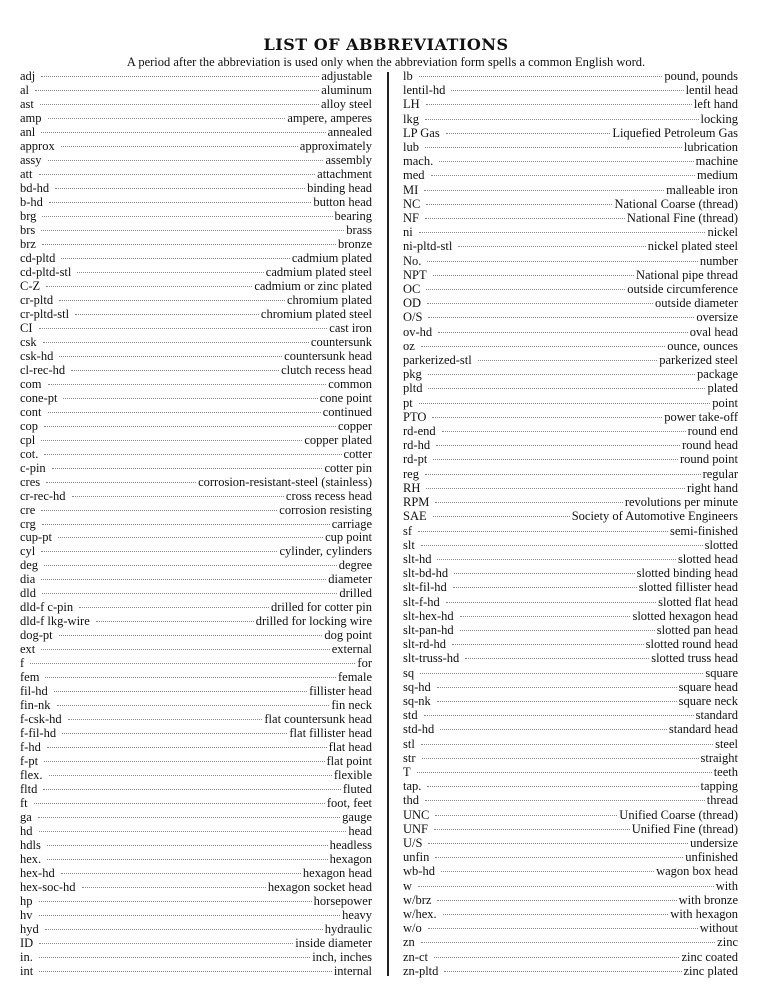  Describe the element at coordinates (26, 901) in the screenshot. I see `abbreviation: hp` at that location.